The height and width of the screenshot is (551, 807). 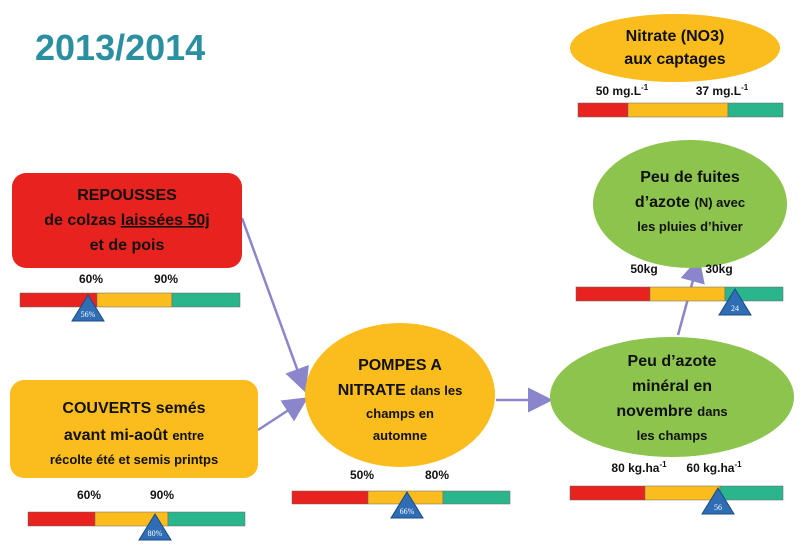 I want to click on marker-label: 66%, so click(x=407, y=511).